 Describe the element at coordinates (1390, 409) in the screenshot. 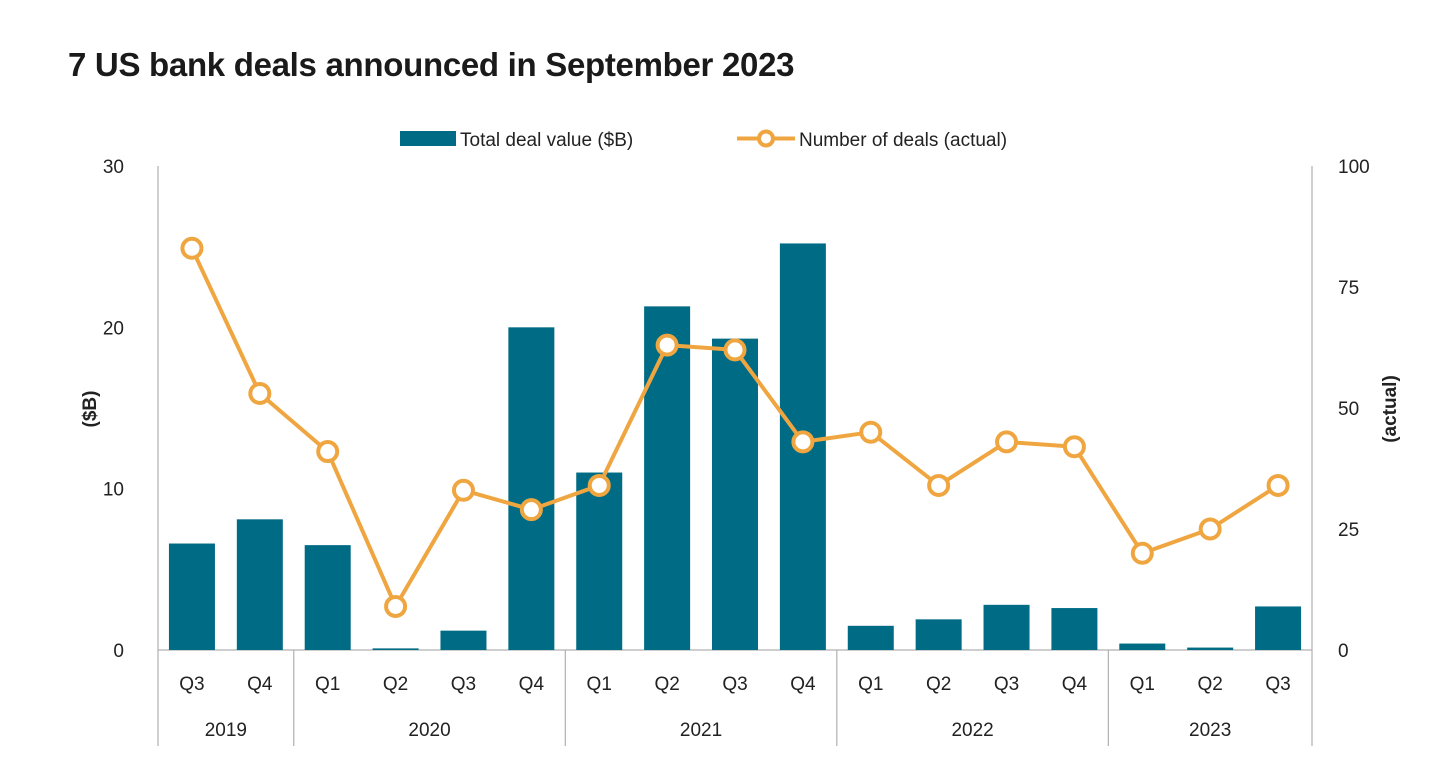

I see `y2-axis-title: (actual)` at that location.